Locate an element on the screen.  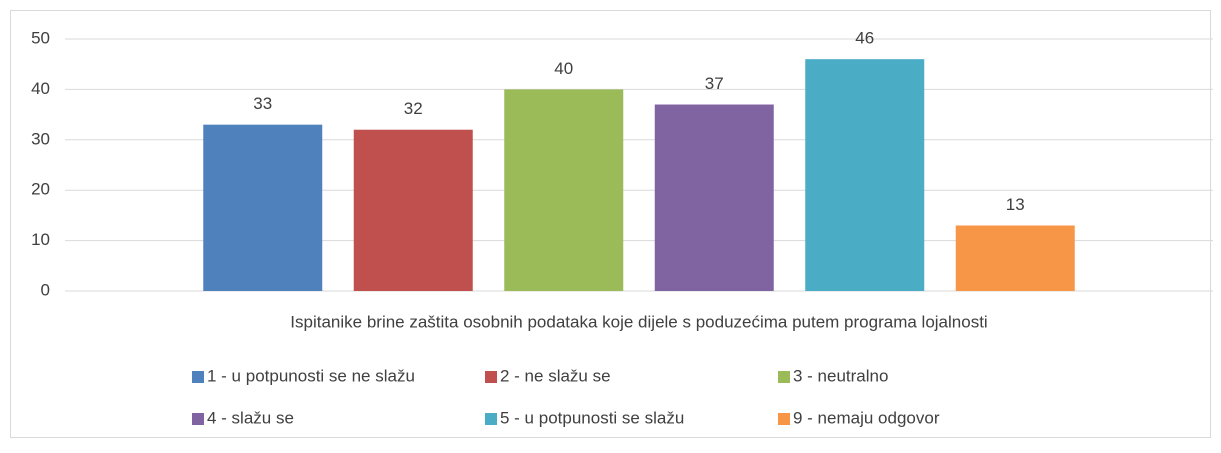
y-tick-label: 10 is located at coordinates (40, 239).